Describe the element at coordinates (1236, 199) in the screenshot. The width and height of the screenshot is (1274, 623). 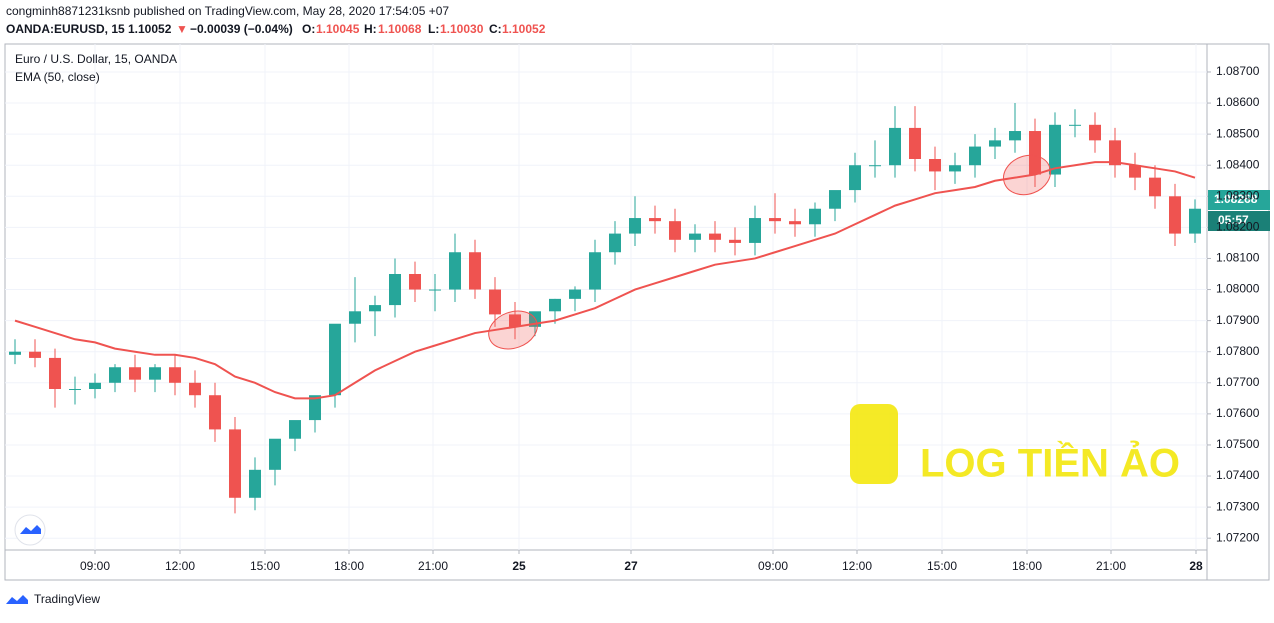
I see `price-label: 1.08268` at that location.